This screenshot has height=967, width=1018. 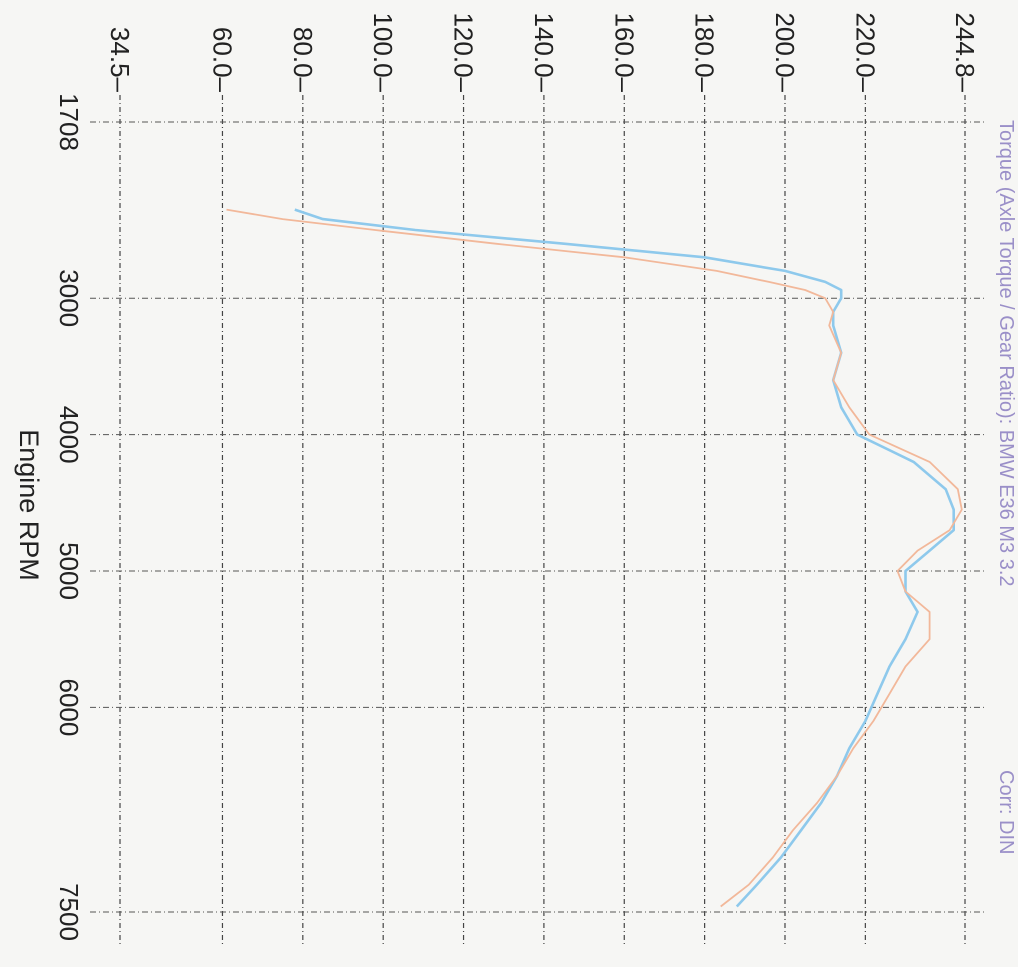 What do you see at coordinates (965, 52) in the screenshot?
I see `torque-tick-label: 244.8–` at bounding box center [965, 52].